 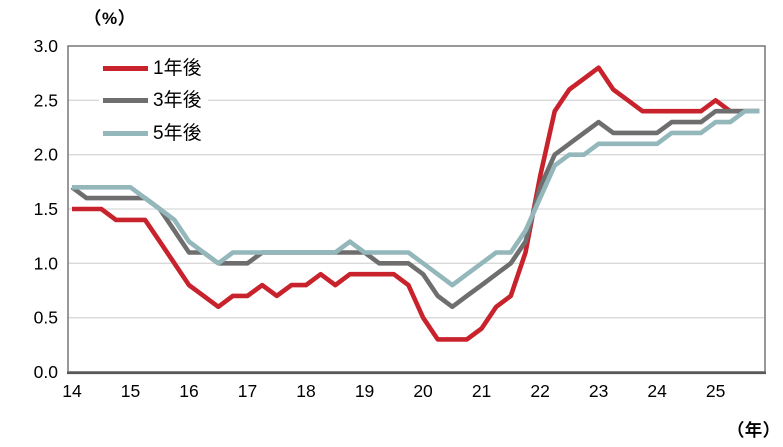 I want to click on y-tick-label: 0.0, so click(x=46, y=372).